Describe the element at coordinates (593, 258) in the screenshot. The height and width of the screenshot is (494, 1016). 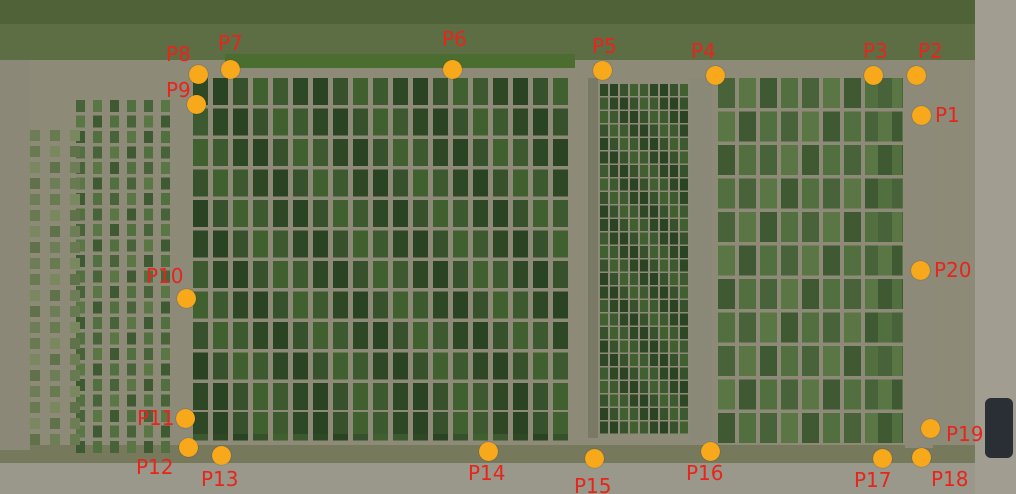
I see `path-center` at that location.